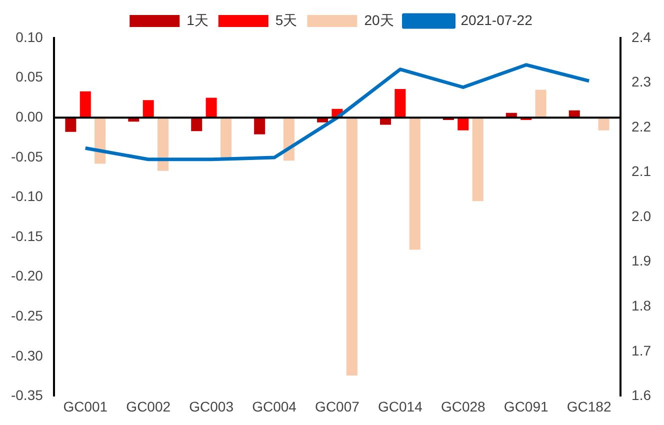 This screenshot has width=664, height=425. What do you see at coordinates (642, 260) in the screenshot?
I see `y2-tick-label: 1.9` at bounding box center [642, 260].